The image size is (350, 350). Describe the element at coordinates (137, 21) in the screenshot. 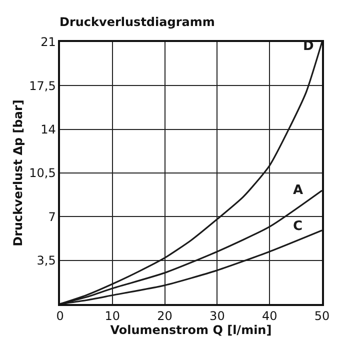

I see `chart-title: Druckverlustdiagramm` at that location.